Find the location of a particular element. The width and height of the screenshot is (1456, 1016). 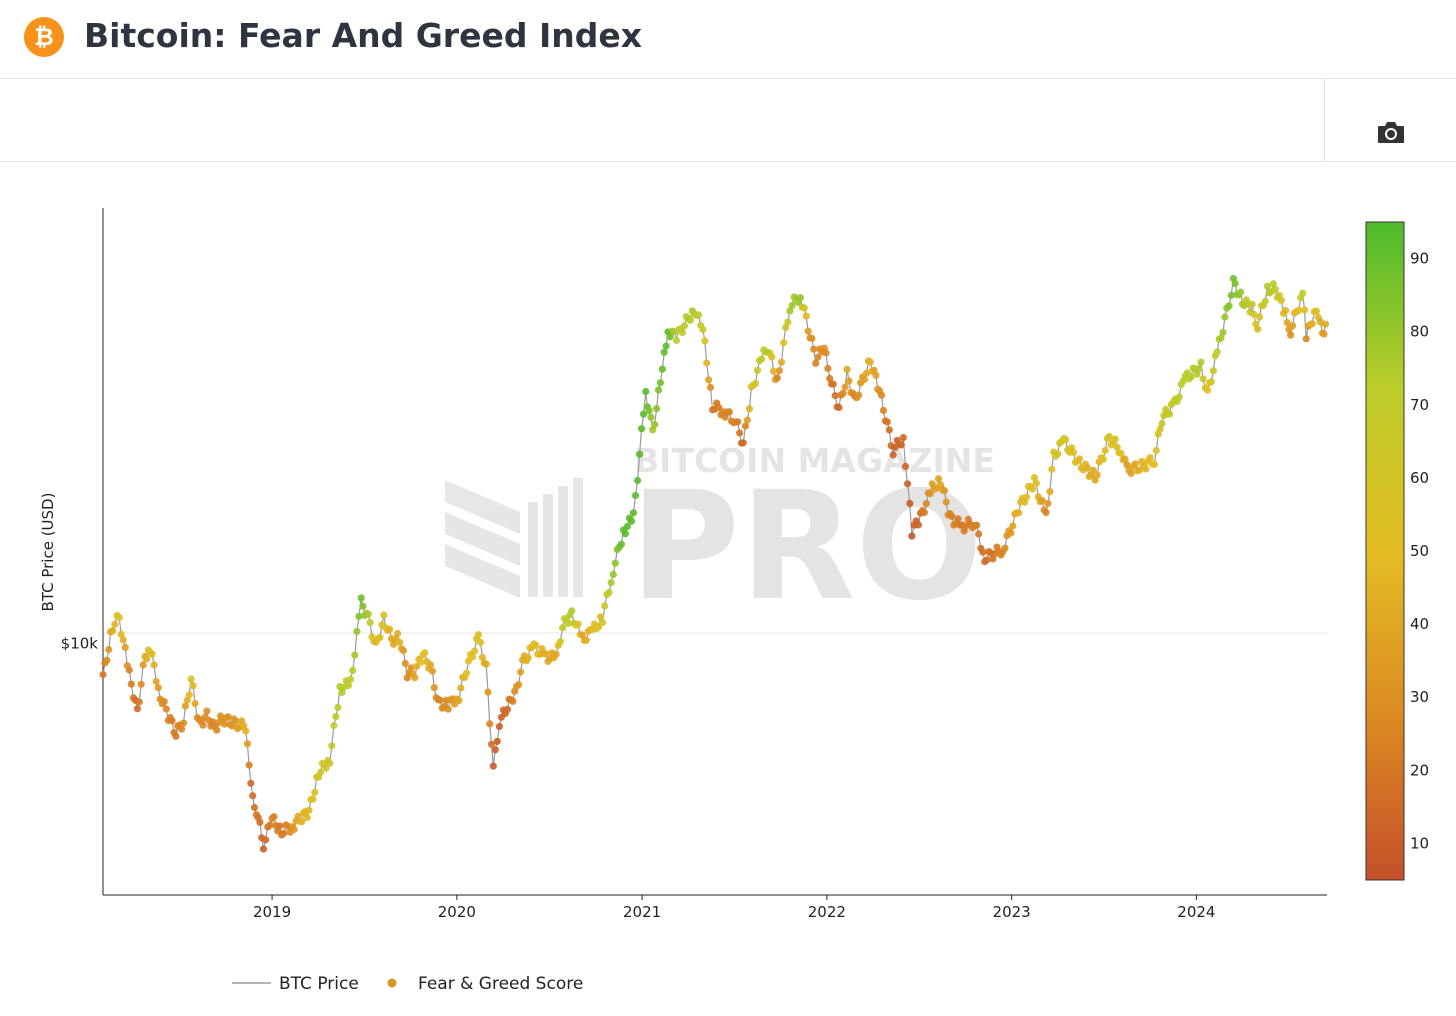

camera-icon is located at coordinates (1391, 132).